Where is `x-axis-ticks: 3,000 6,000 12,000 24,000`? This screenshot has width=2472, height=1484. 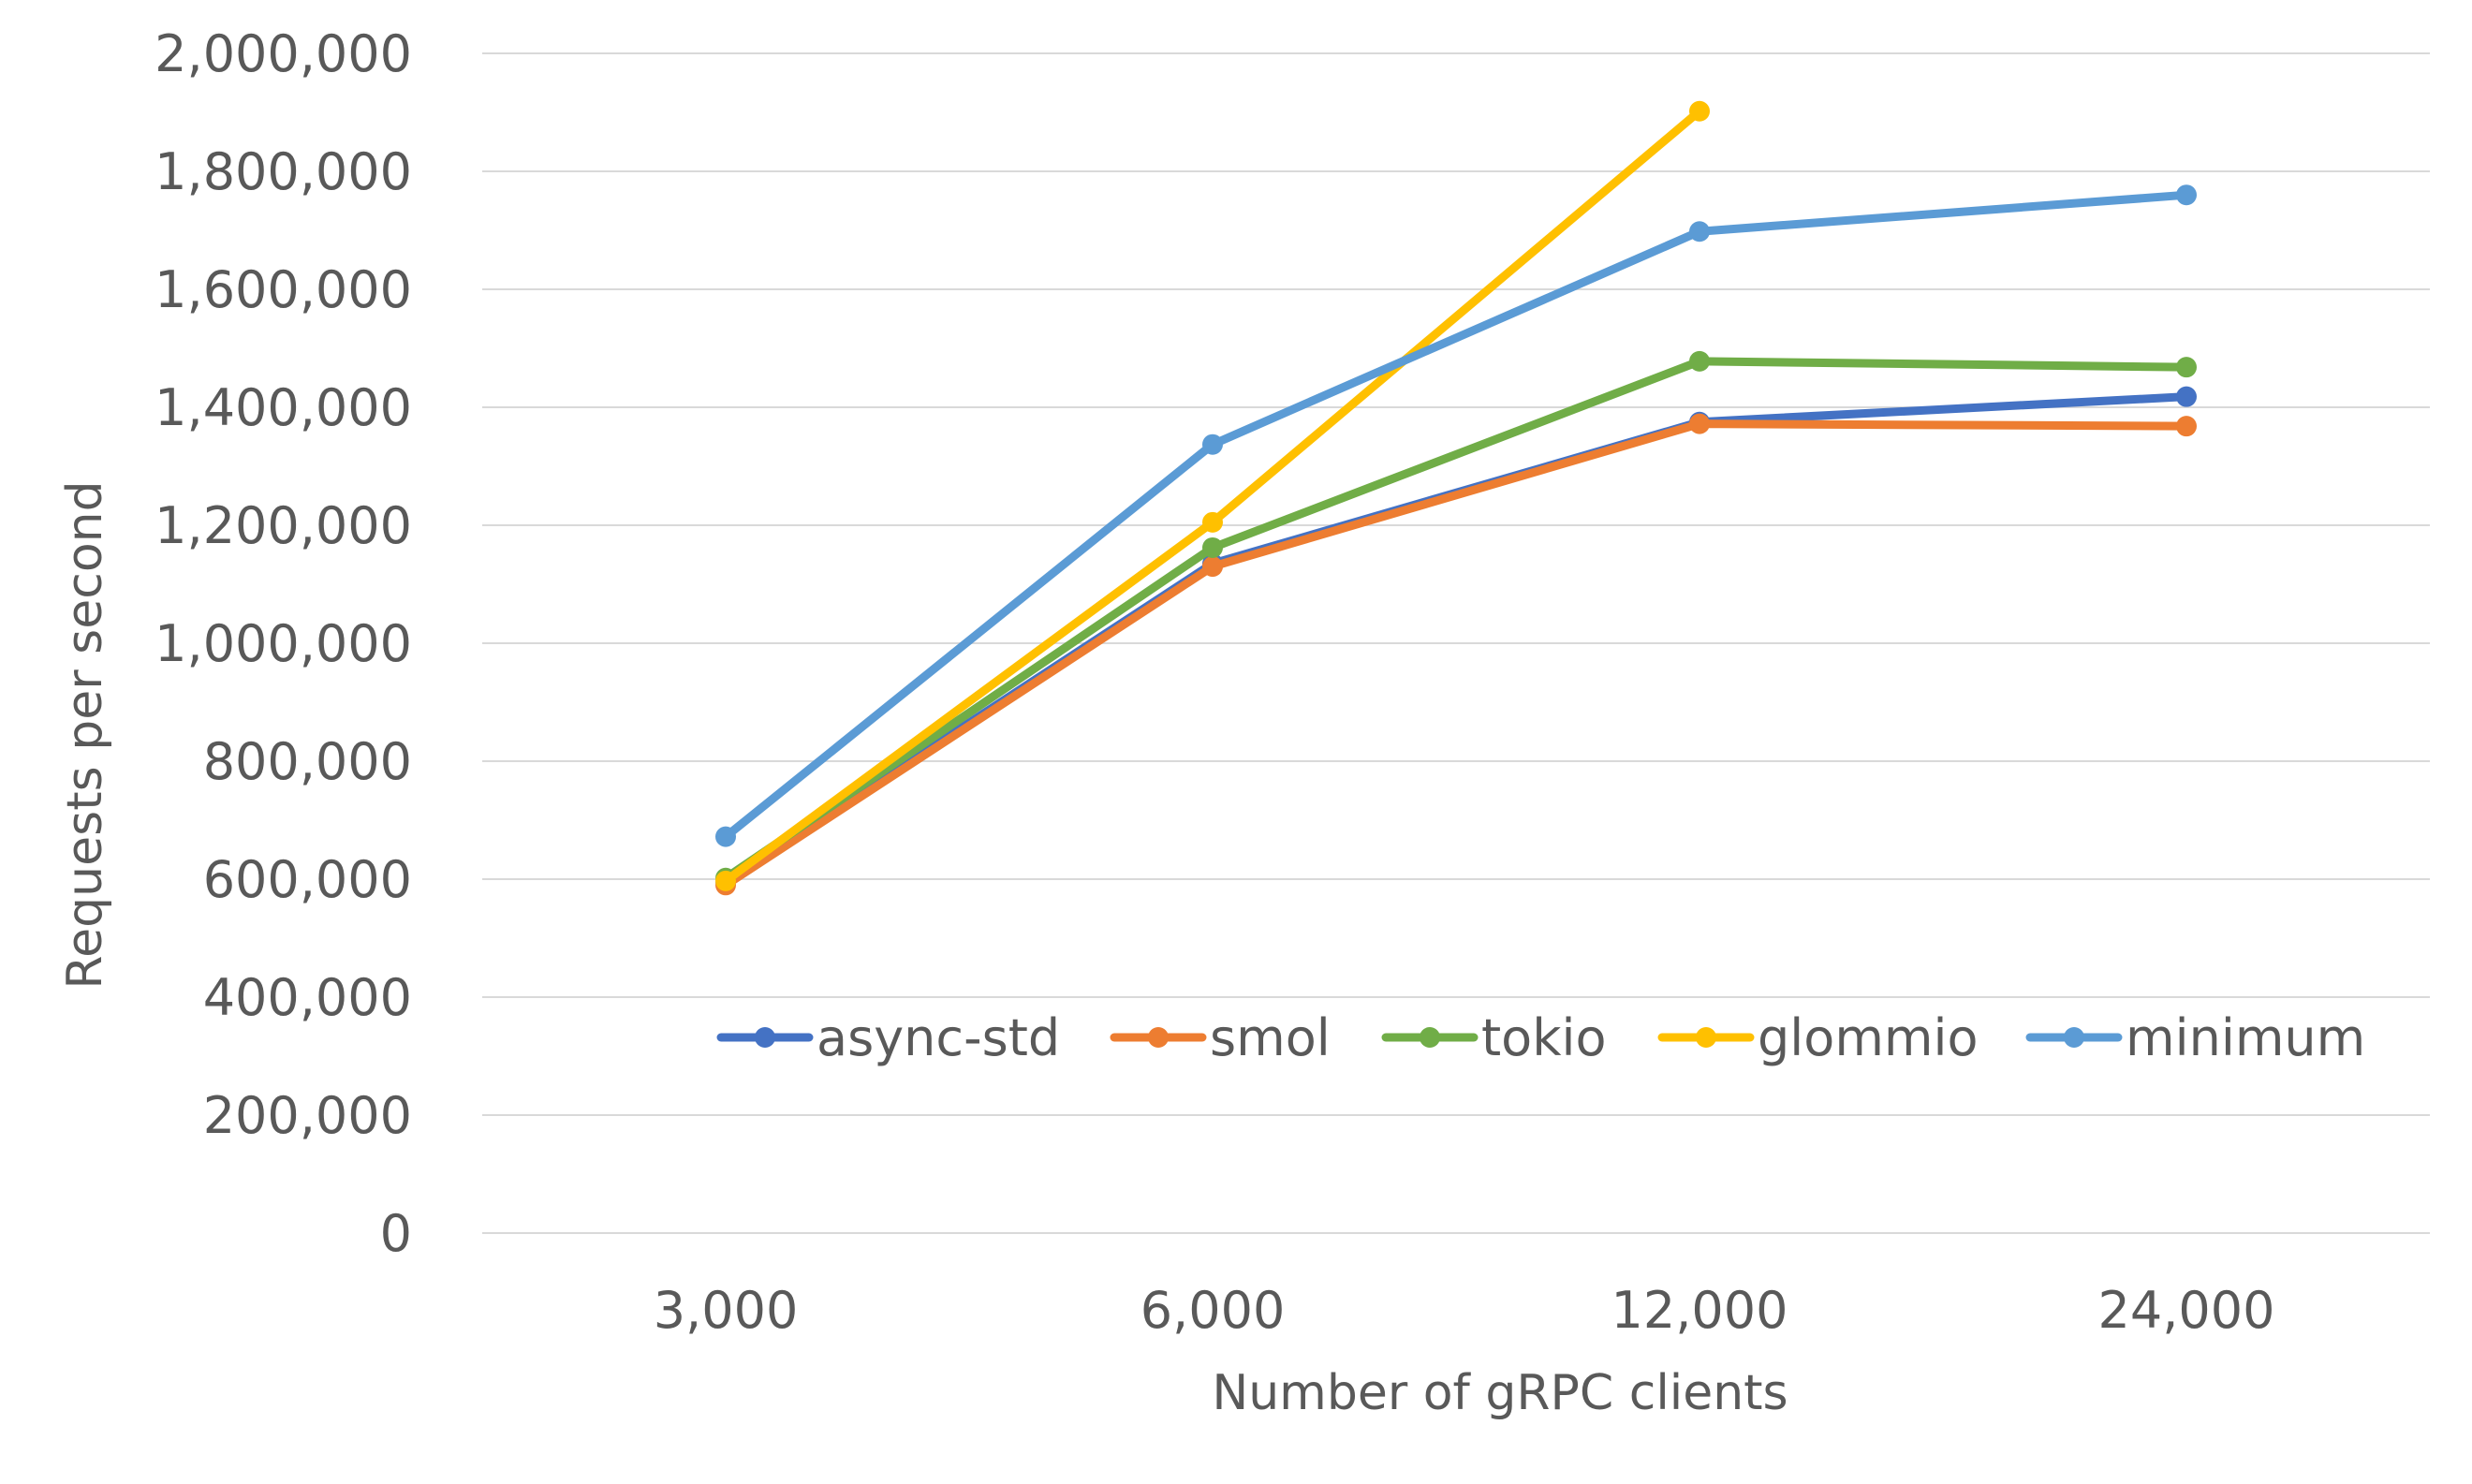 x-axis-ticks: 3,000 6,000 12,000 24,000 is located at coordinates (1464, 1310).